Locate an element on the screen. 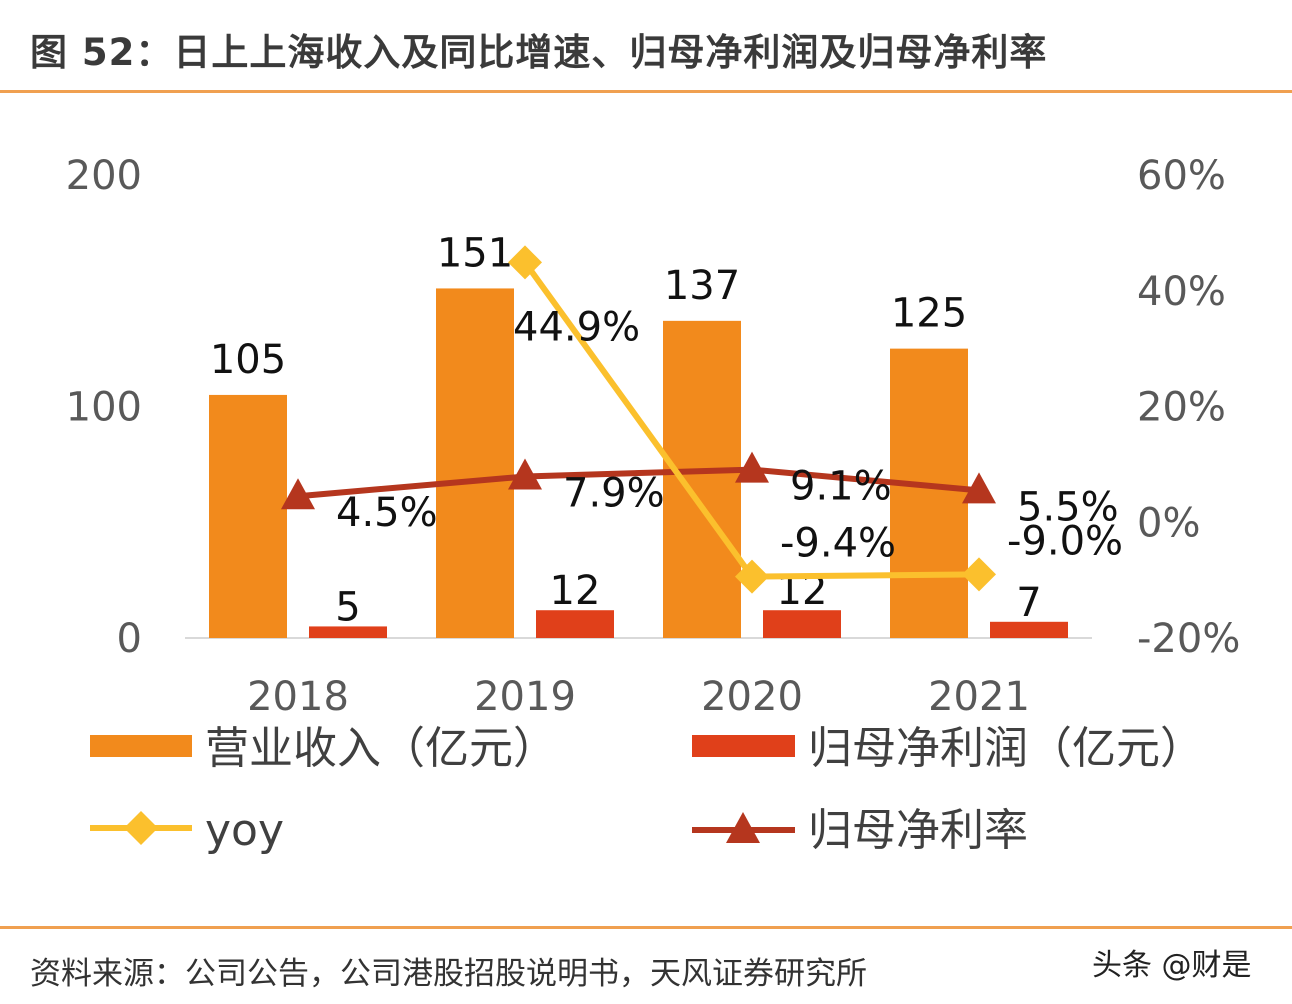 Image resolution: width=1292 pixels, height=1004 pixels. right-axis-tick: 0% is located at coordinates (1168, 523).